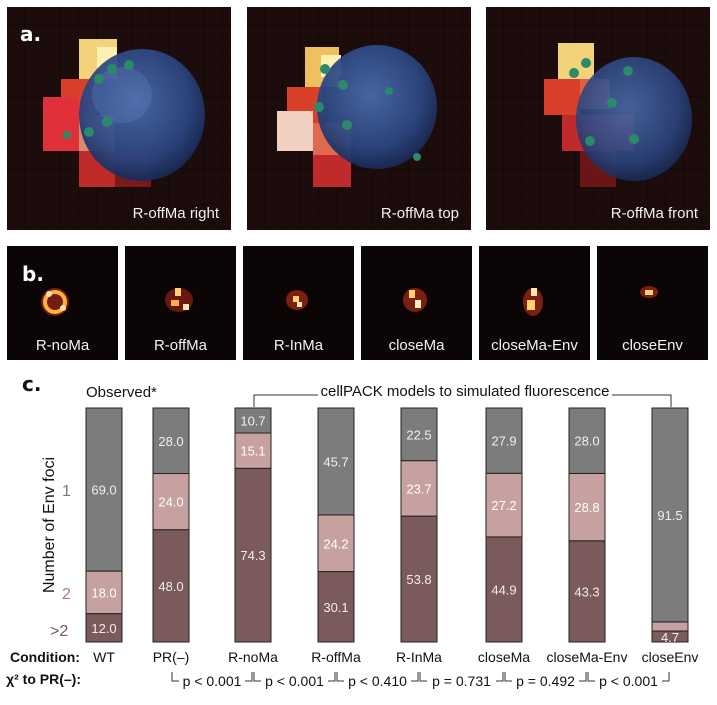  What do you see at coordinates (66, 594) in the screenshot?
I see `foci-2-label: 2` at bounding box center [66, 594].